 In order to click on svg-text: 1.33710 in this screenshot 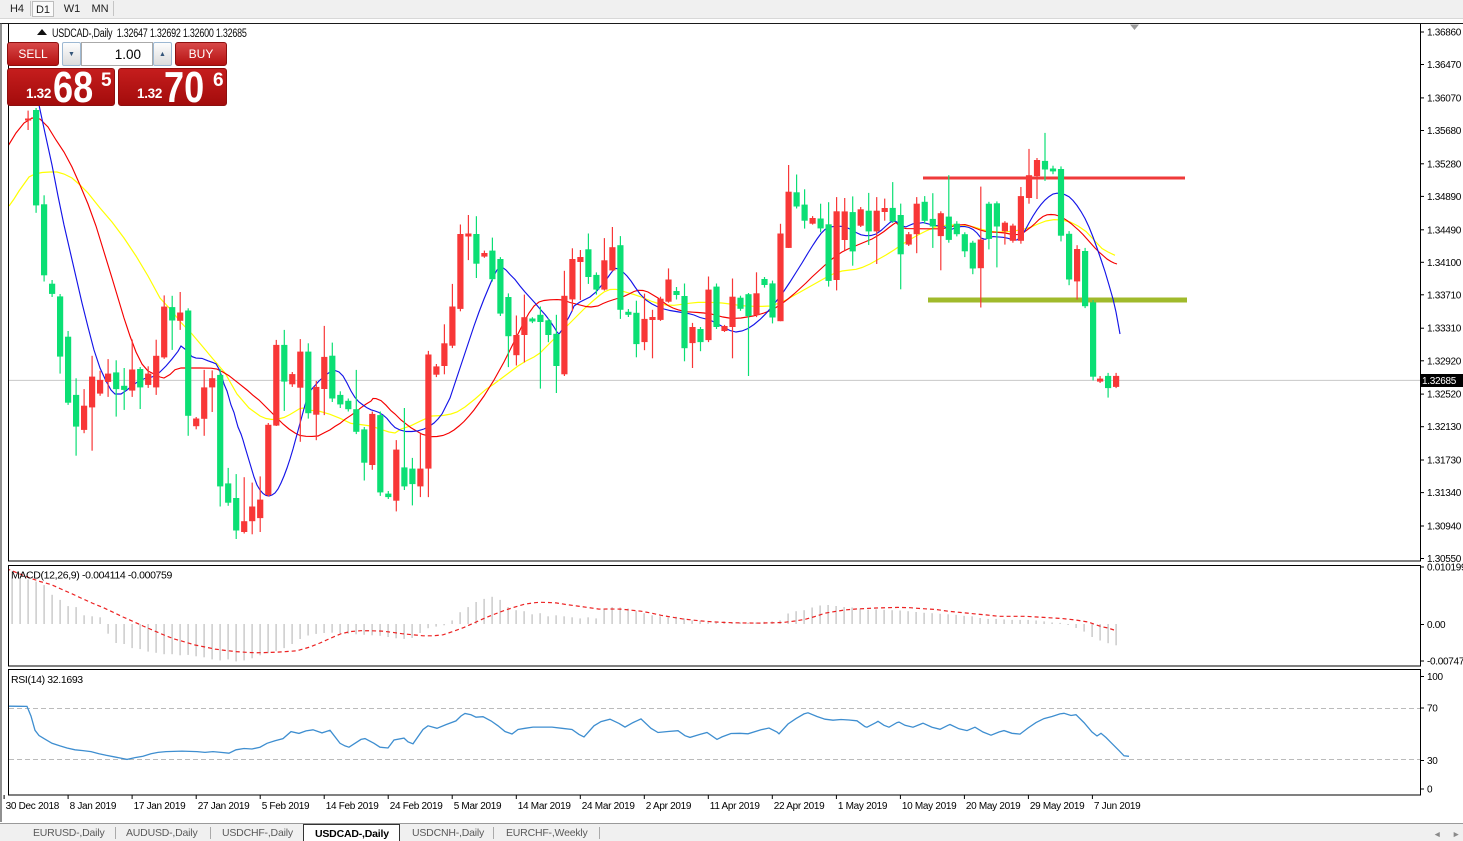, I will do `click(1444, 295)`.